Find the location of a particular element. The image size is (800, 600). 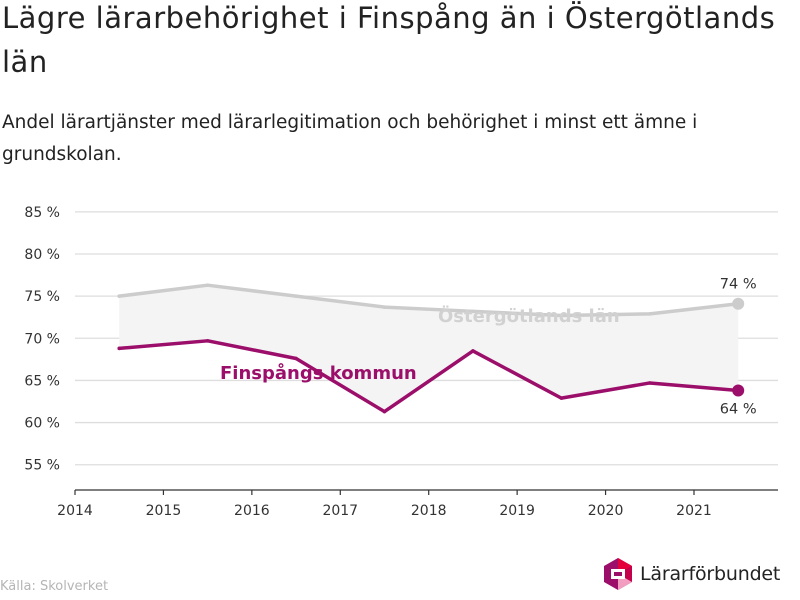

end-marker-ostergotlands-lan is located at coordinates (738, 303).